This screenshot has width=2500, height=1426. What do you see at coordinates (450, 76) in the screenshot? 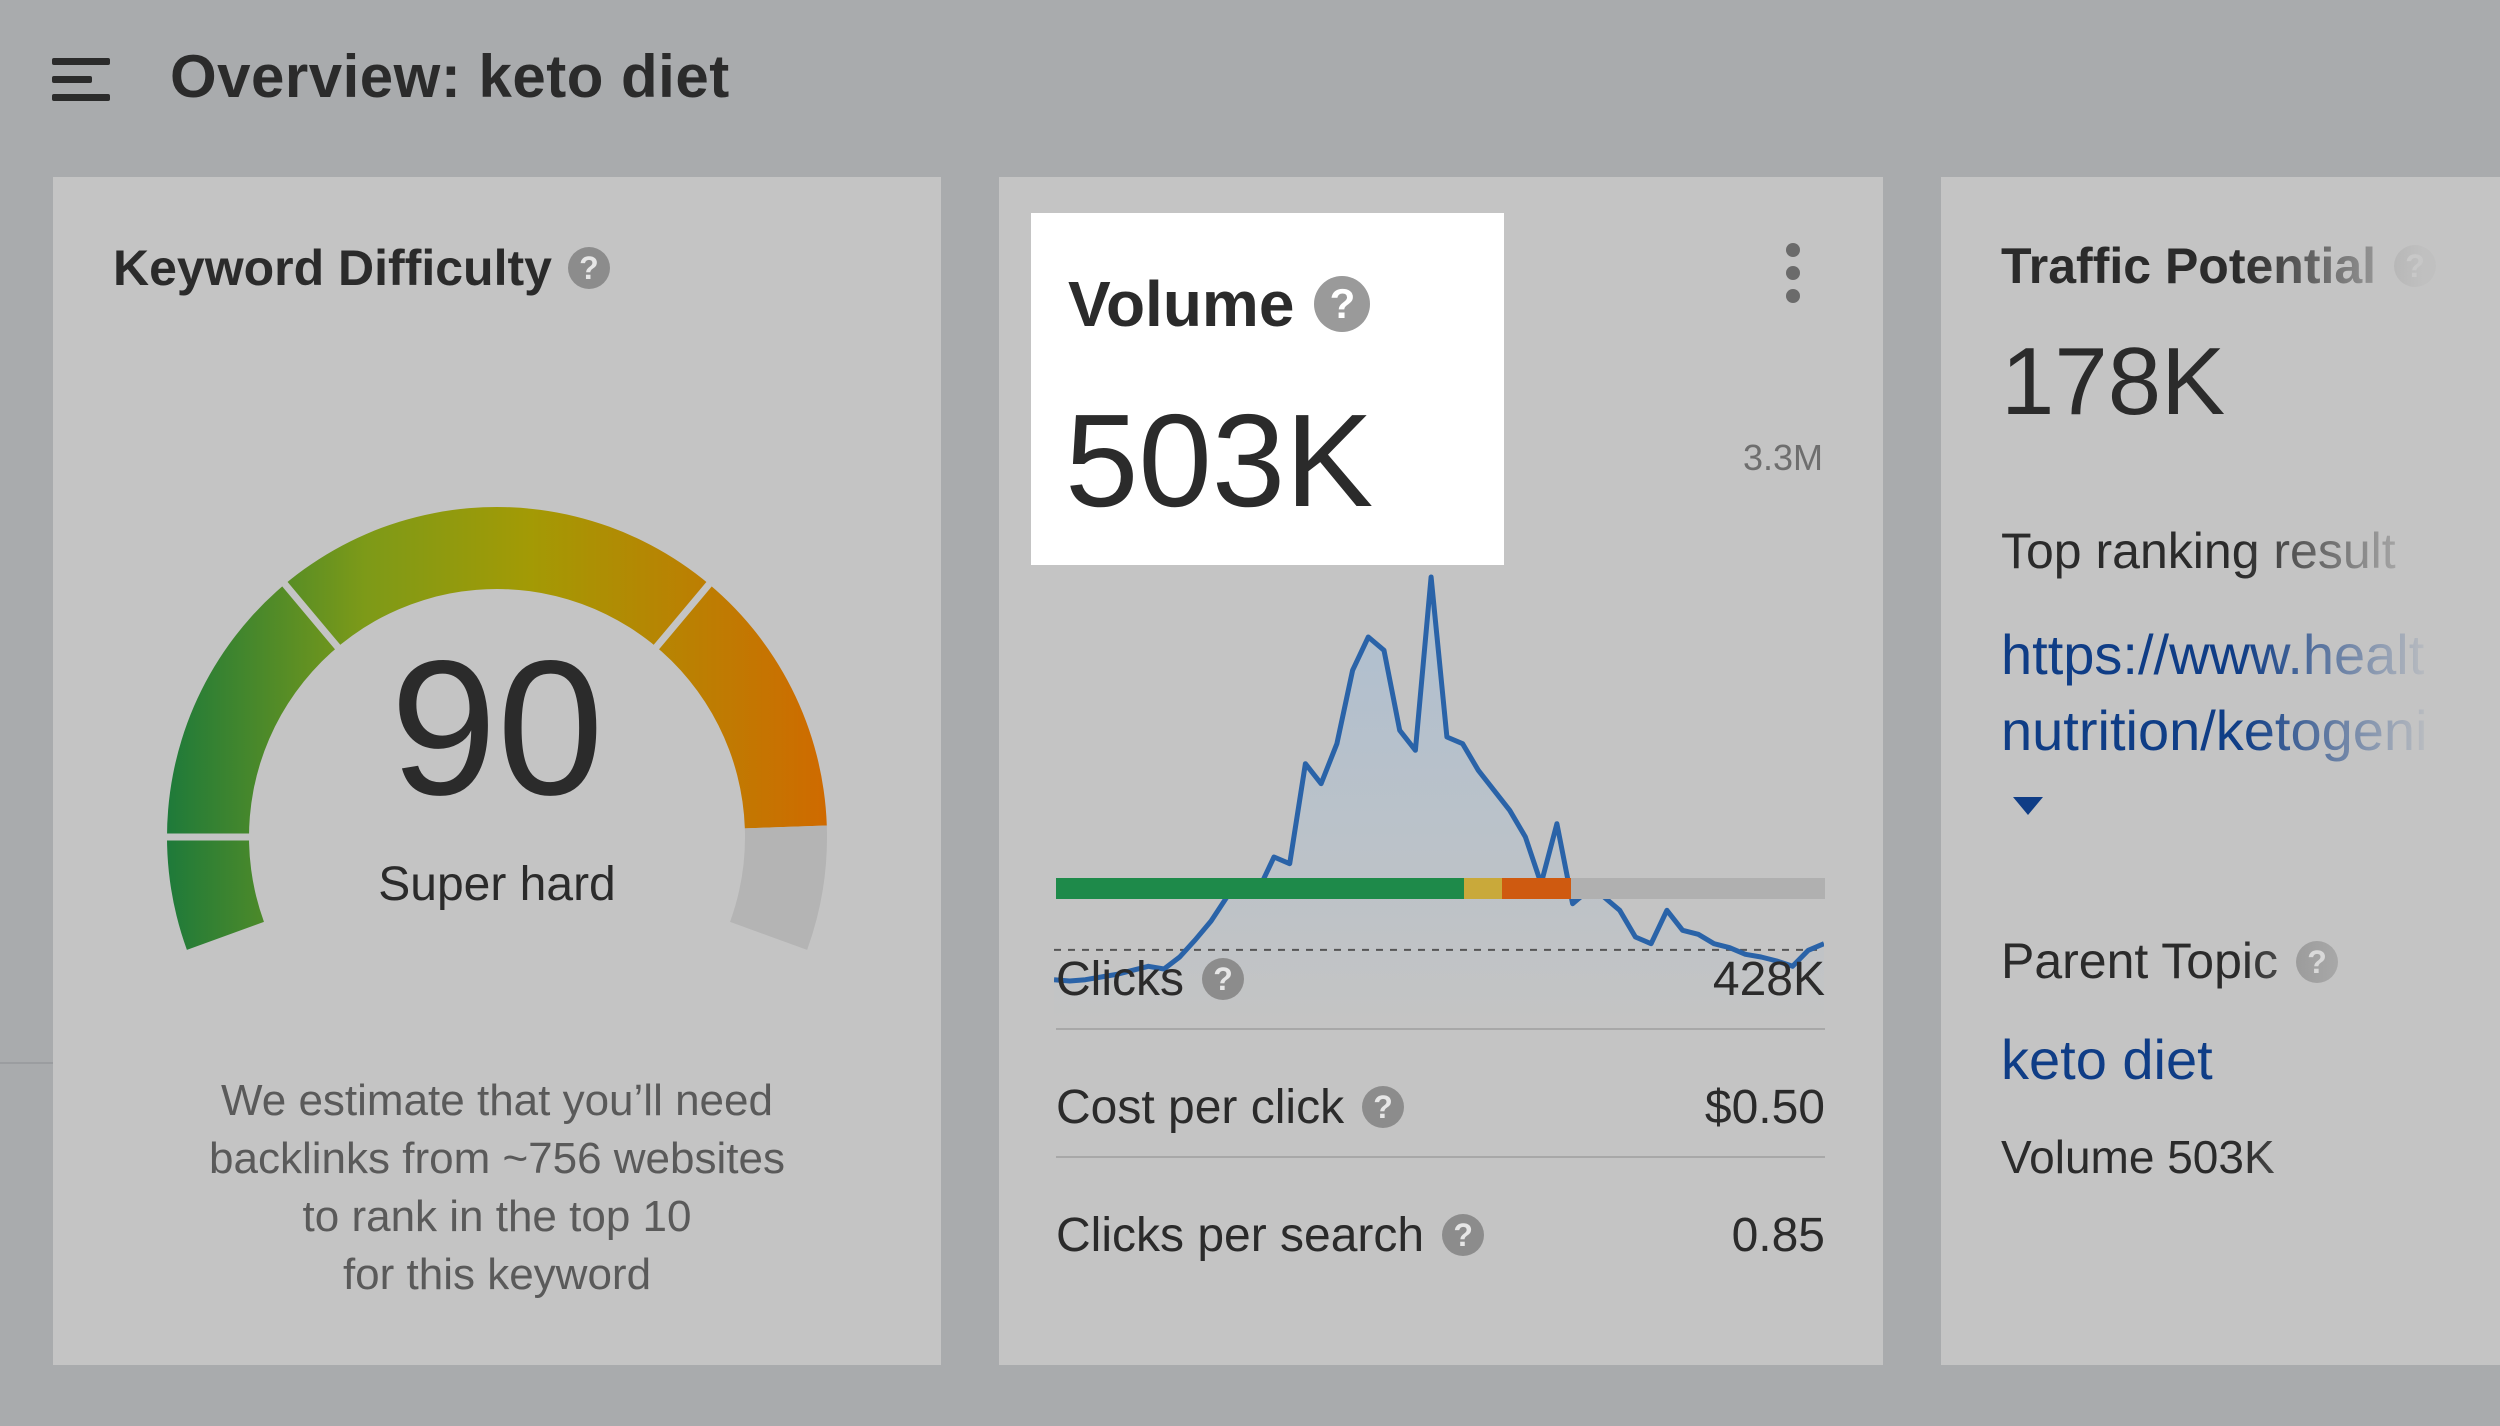
I see `page-title: Overview: keto diet` at bounding box center [450, 76].